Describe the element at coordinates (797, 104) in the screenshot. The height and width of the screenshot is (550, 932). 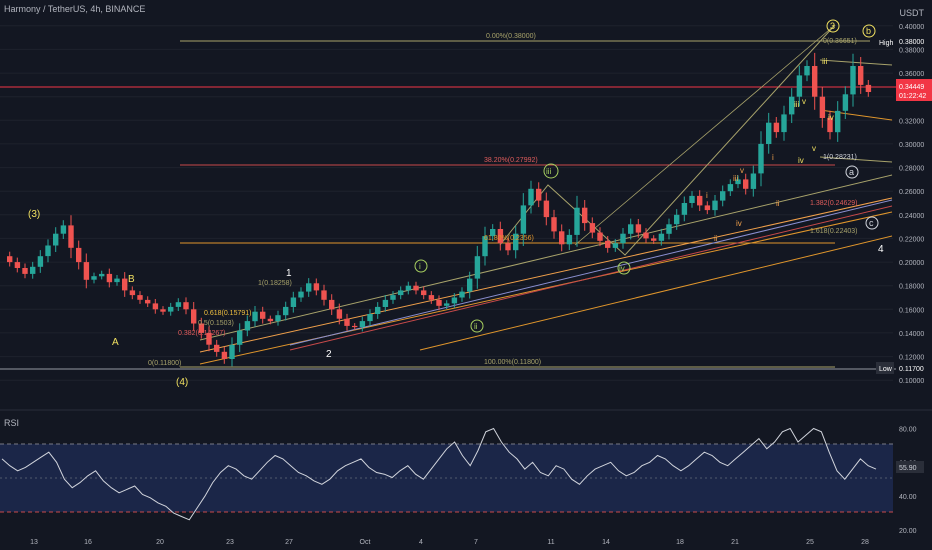
I see `subwave-t-iii: iii` at that location.